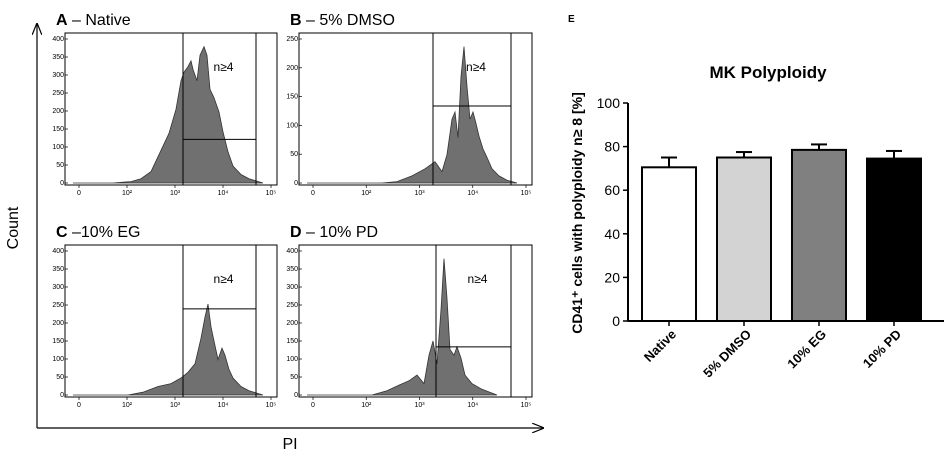 The width and height of the screenshot is (945, 453). Describe the element at coordinates (612, 234) in the screenshot. I see `y-tick-label: 40` at that location.